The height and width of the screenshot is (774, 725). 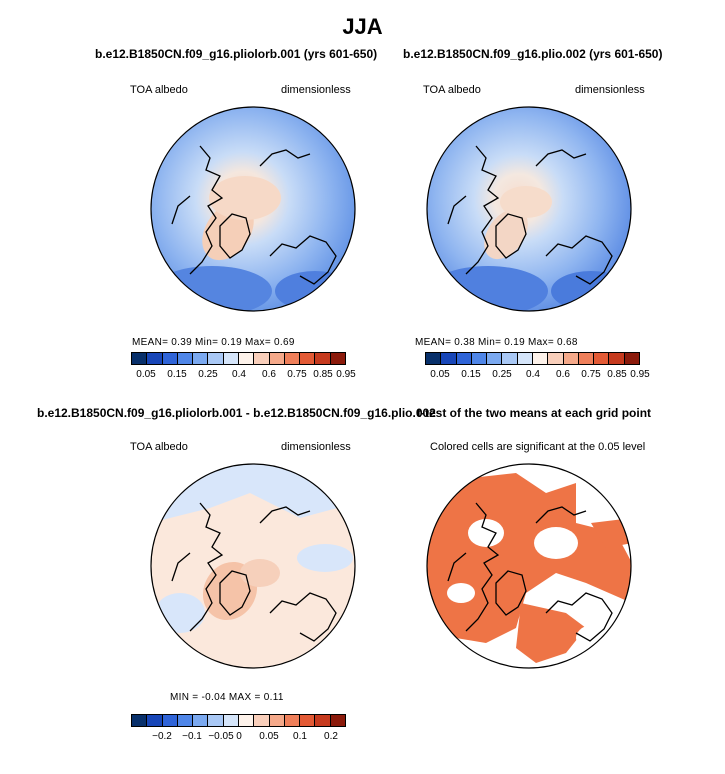 I want to click on panel1-variable-label: TOA albedo, so click(x=159, y=90).